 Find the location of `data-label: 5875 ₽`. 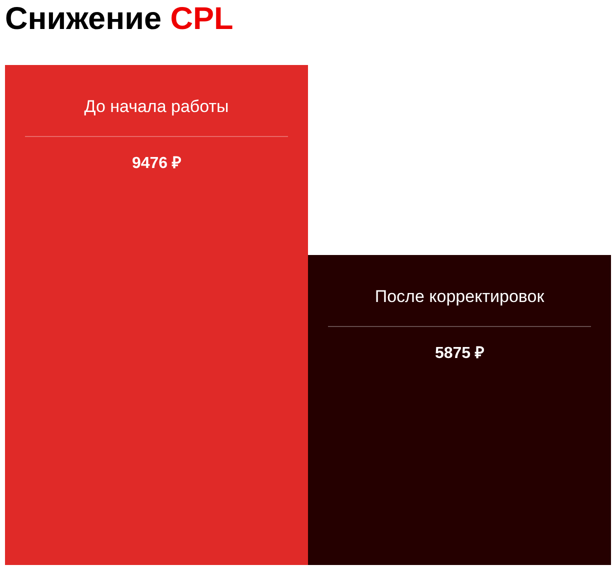

data-label: 5875 ₽ is located at coordinates (459, 353).